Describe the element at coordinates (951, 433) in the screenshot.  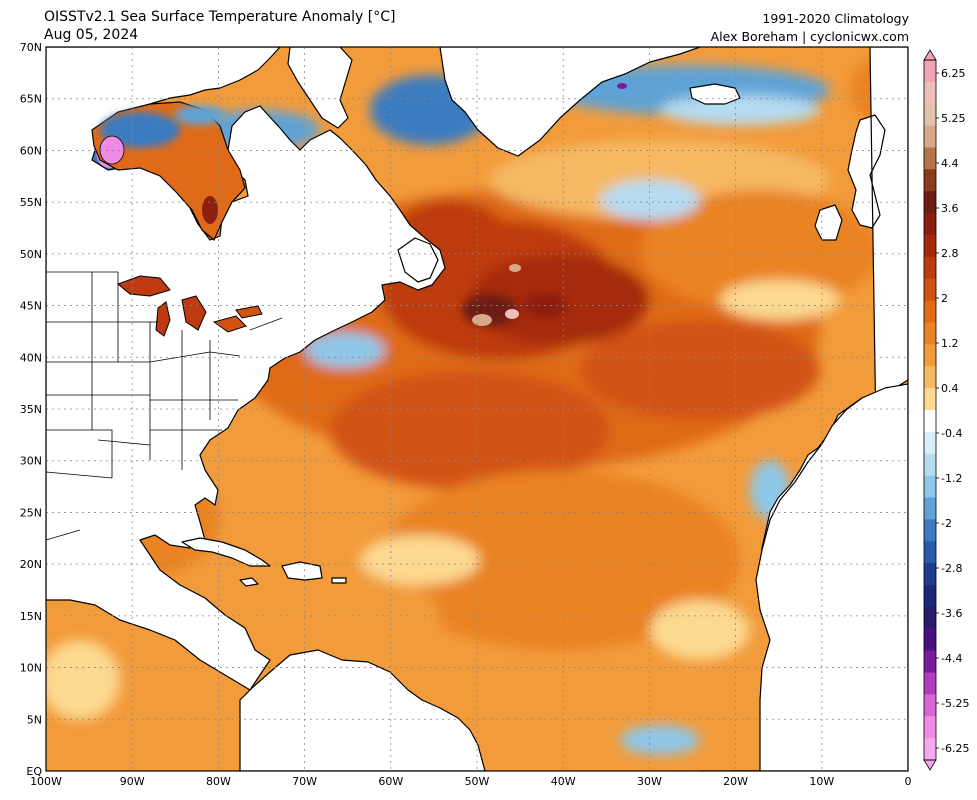
I see `colorbar-label: -0.4` at that location.